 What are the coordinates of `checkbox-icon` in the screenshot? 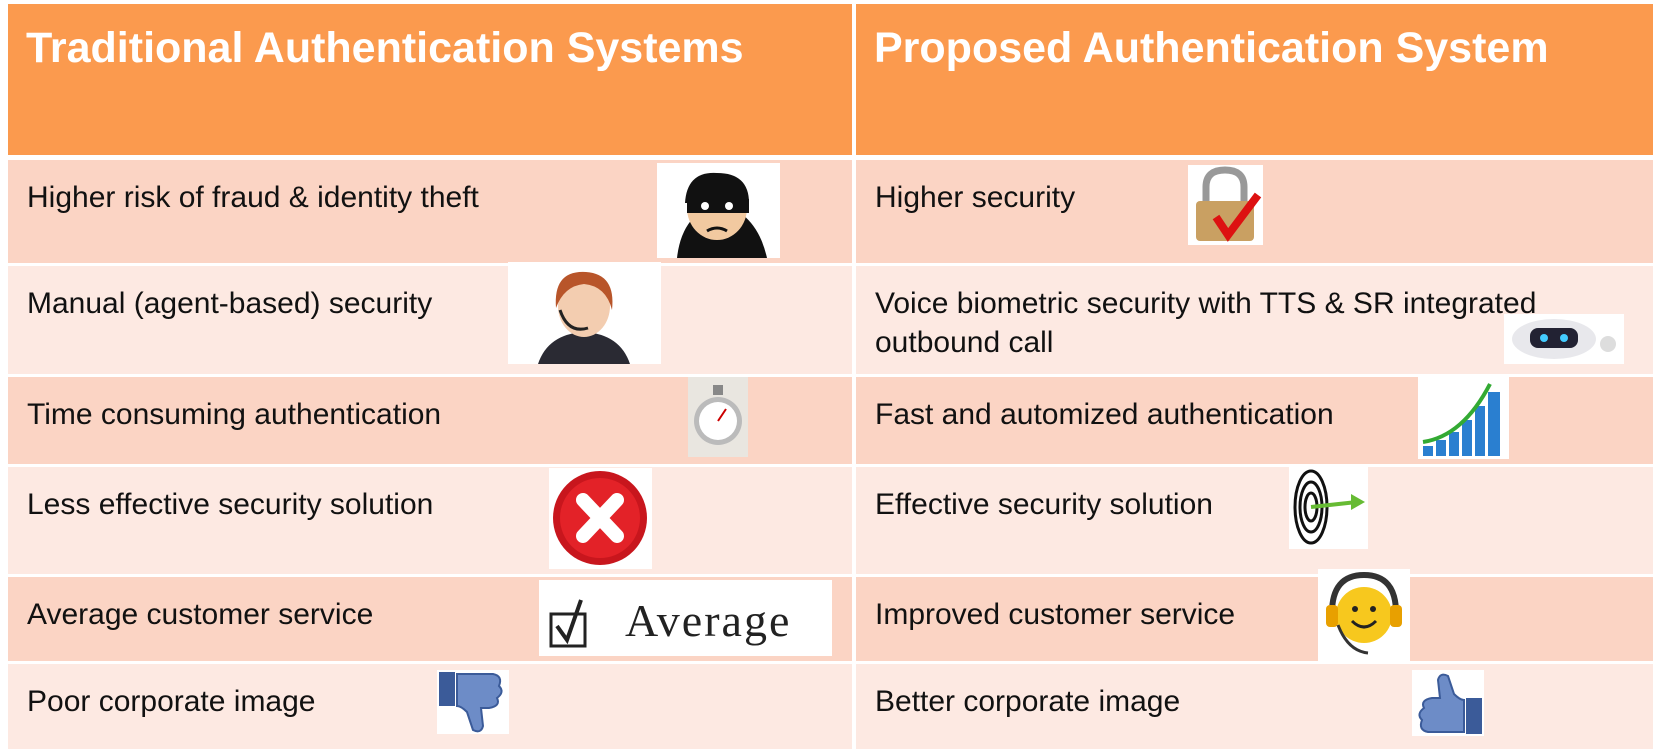 It's located at (568, 623).